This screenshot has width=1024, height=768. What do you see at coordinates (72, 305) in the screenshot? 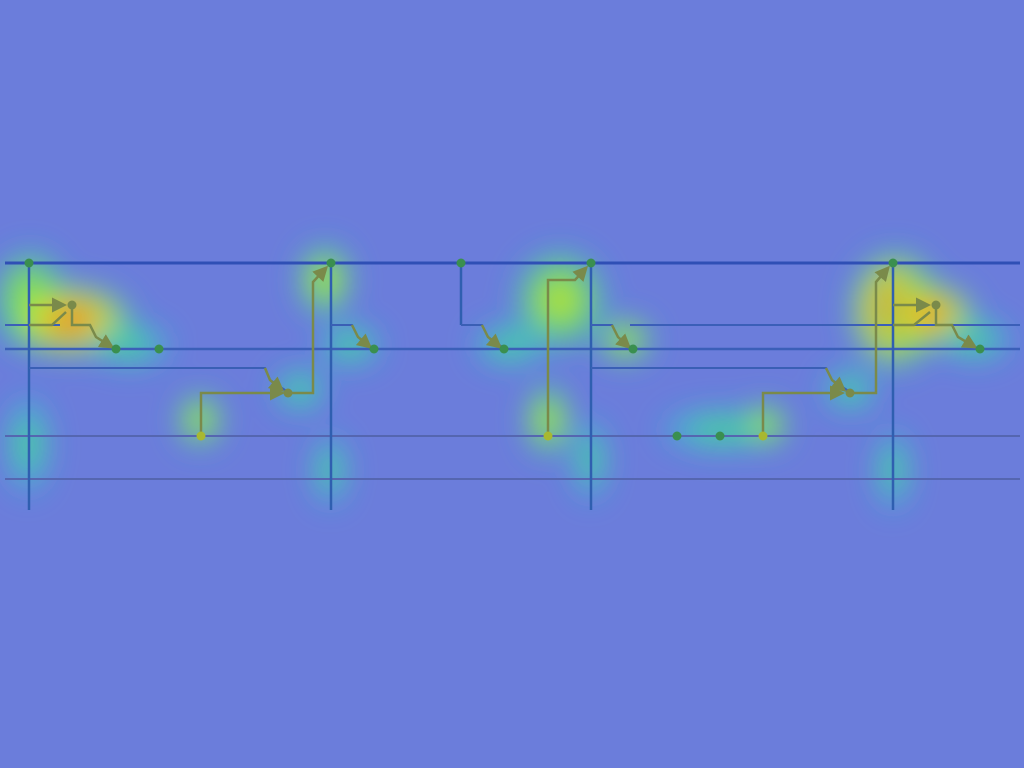
I see `node-a1` at bounding box center [72, 305].